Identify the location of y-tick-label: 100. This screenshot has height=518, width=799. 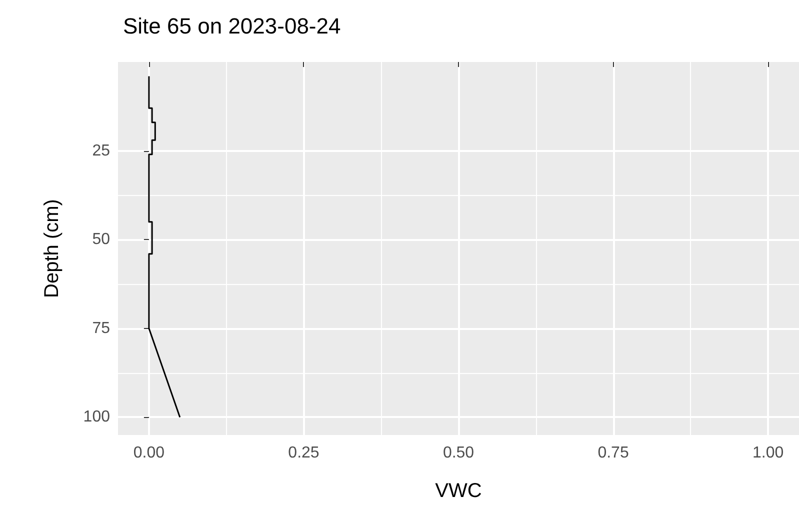
(96, 417).